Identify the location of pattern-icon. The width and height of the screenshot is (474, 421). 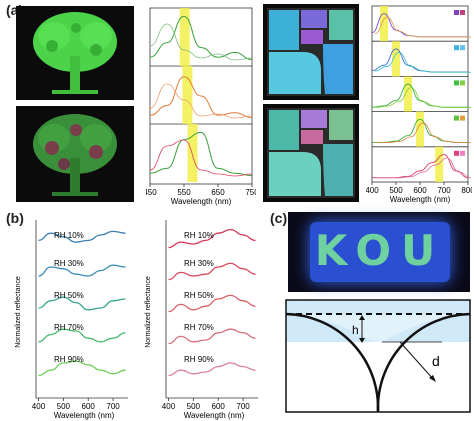
(311, 52).